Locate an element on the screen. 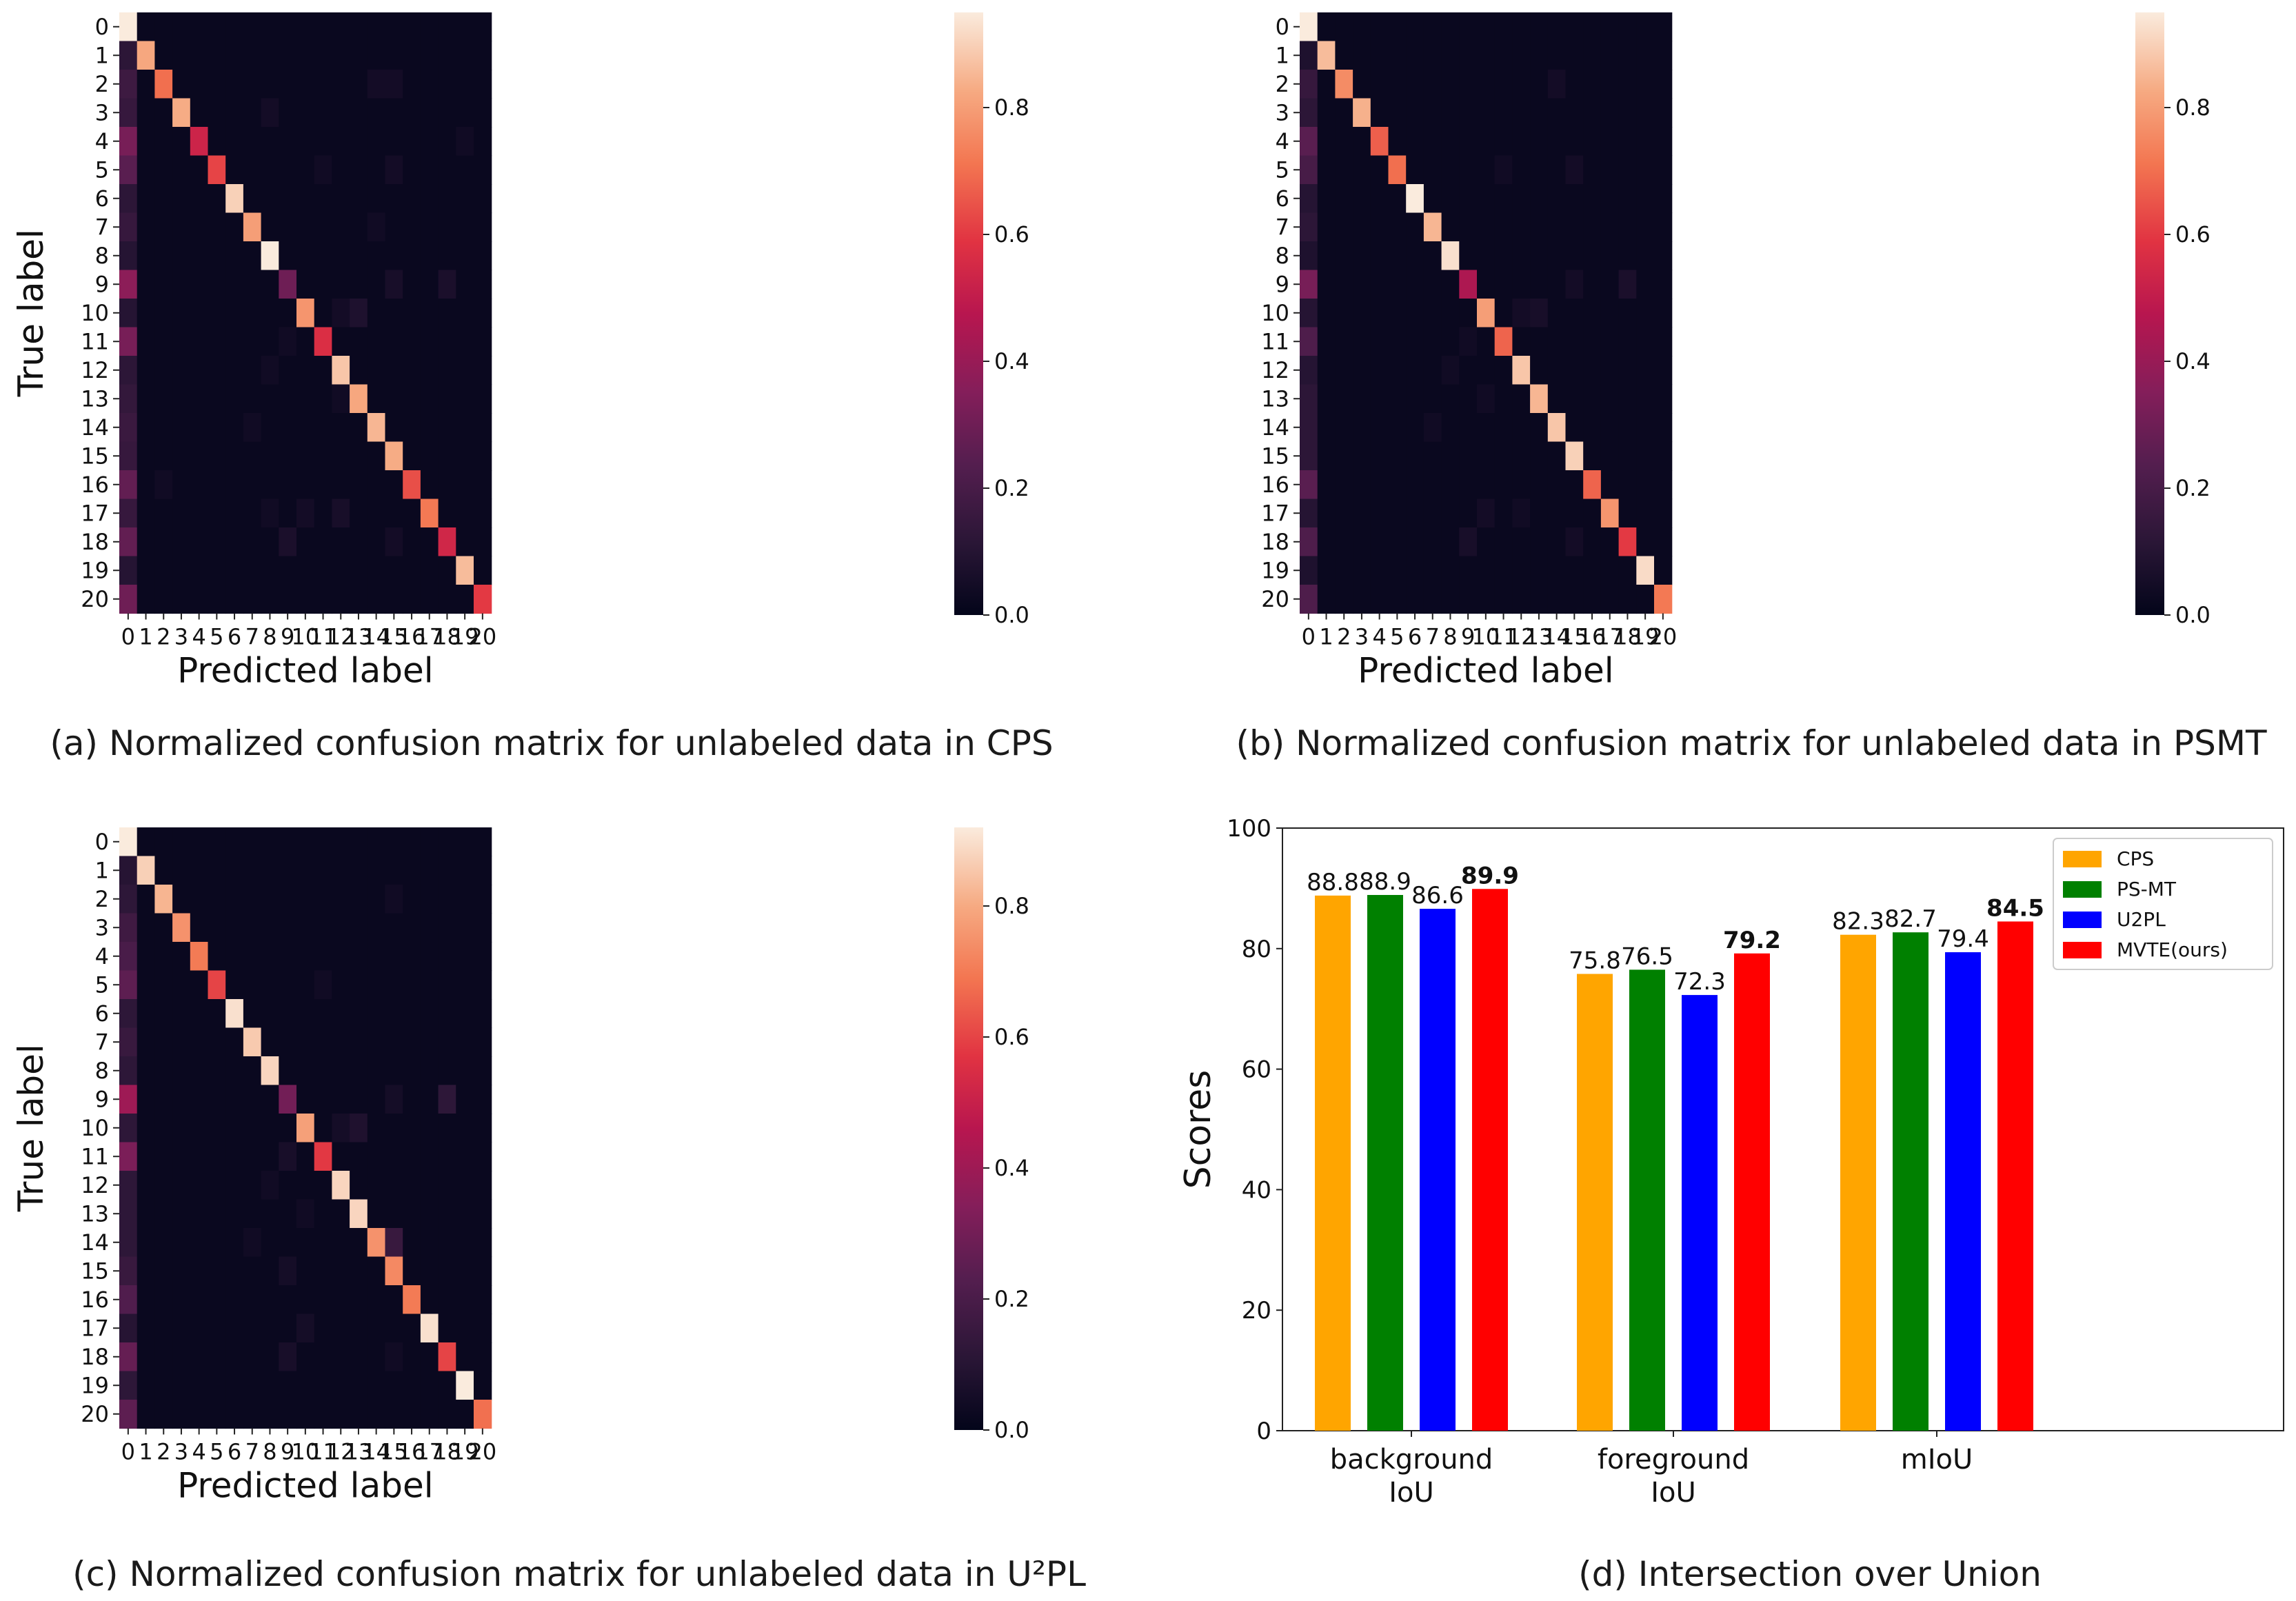 The width and height of the screenshot is (2296, 1601). y-tick-label: 18 is located at coordinates (95, 1357).